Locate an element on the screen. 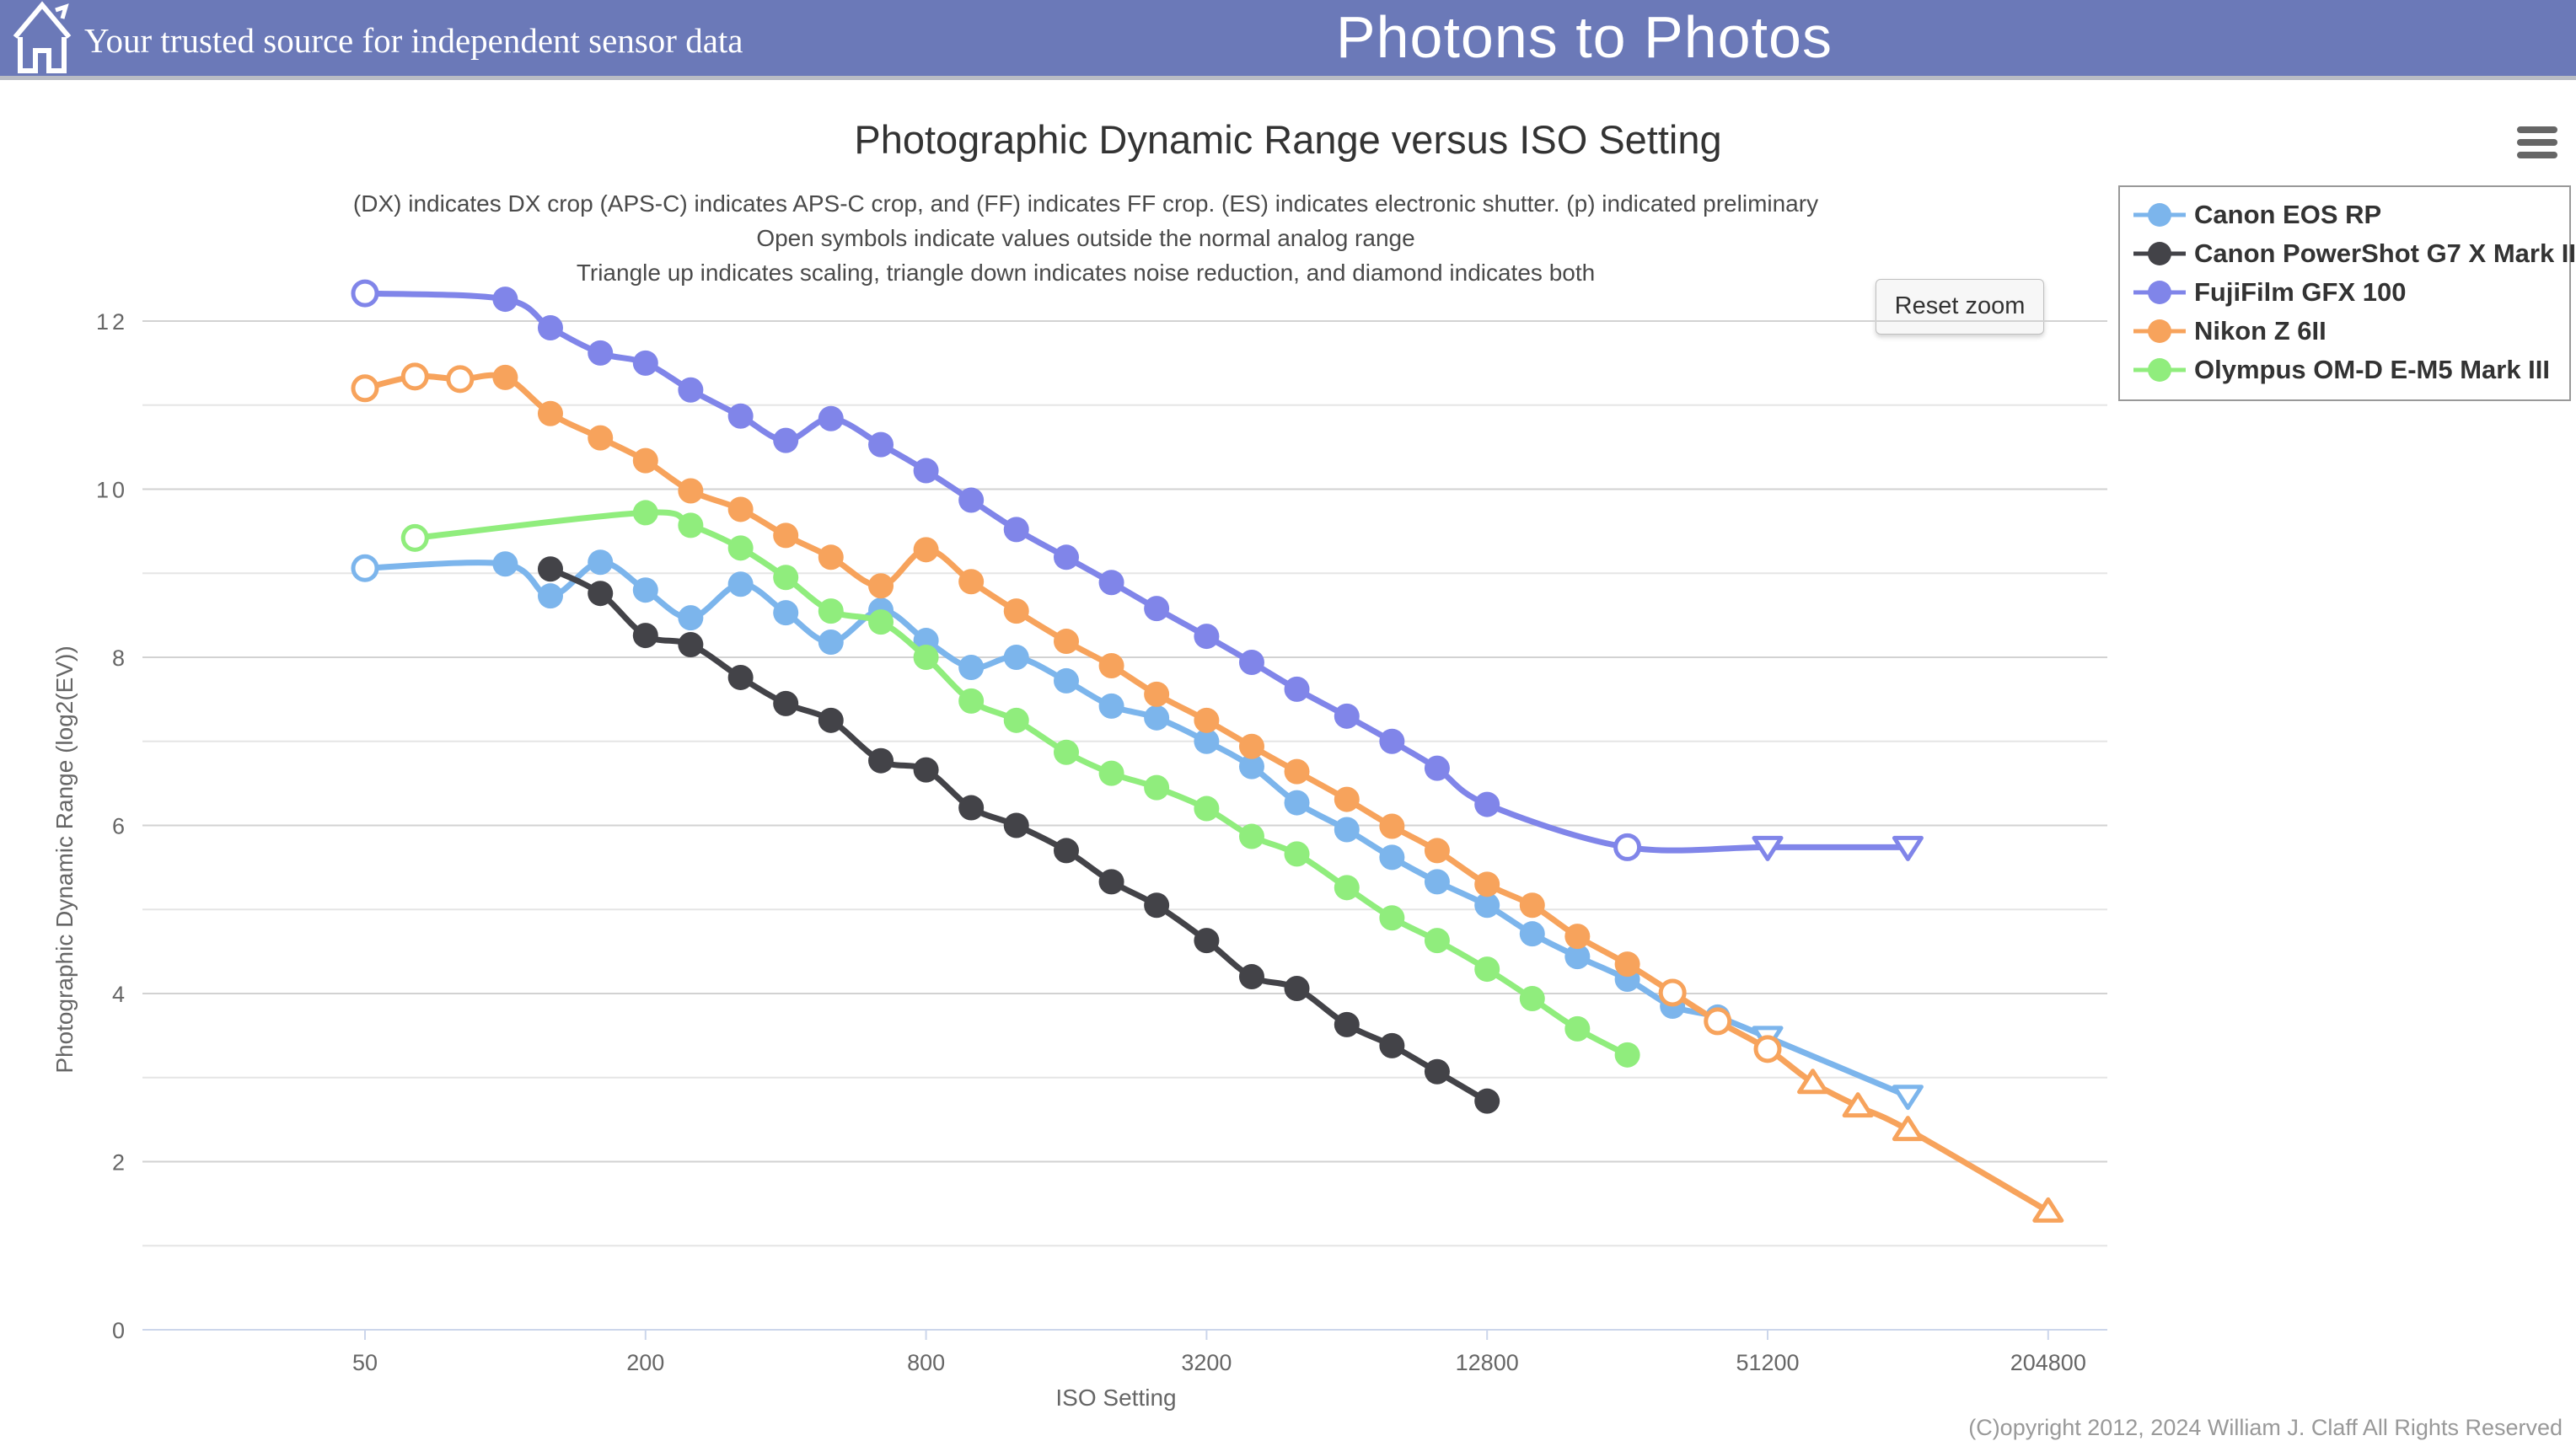  legend-item-canon-eos-rp: Canon EOS RP is located at coordinates (2350, 215).